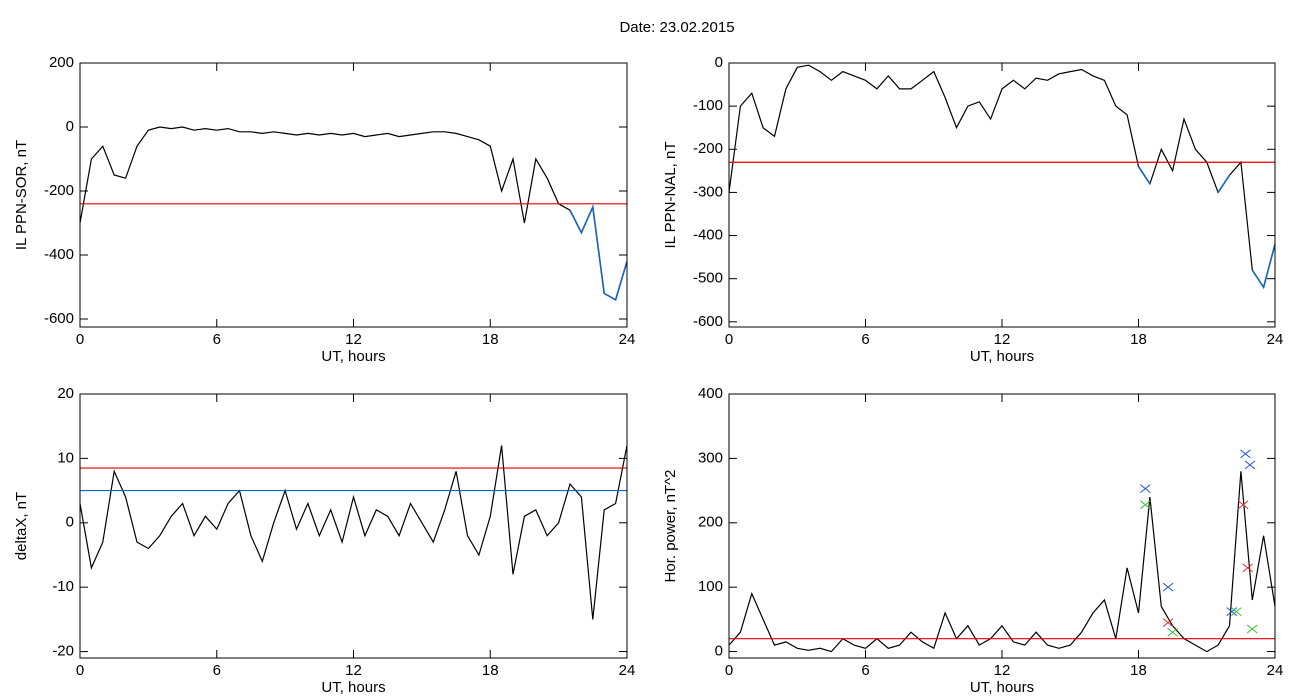 The height and width of the screenshot is (700, 1300). Describe the element at coordinates (65, 393) in the screenshot. I see `y-tick-label: 20` at that location.